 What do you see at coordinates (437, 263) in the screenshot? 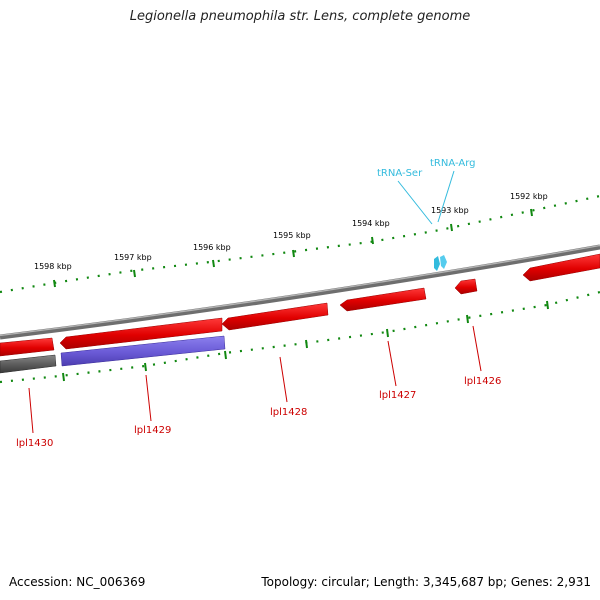
I see `trna-ser-marker` at bounding box center [437, 263].